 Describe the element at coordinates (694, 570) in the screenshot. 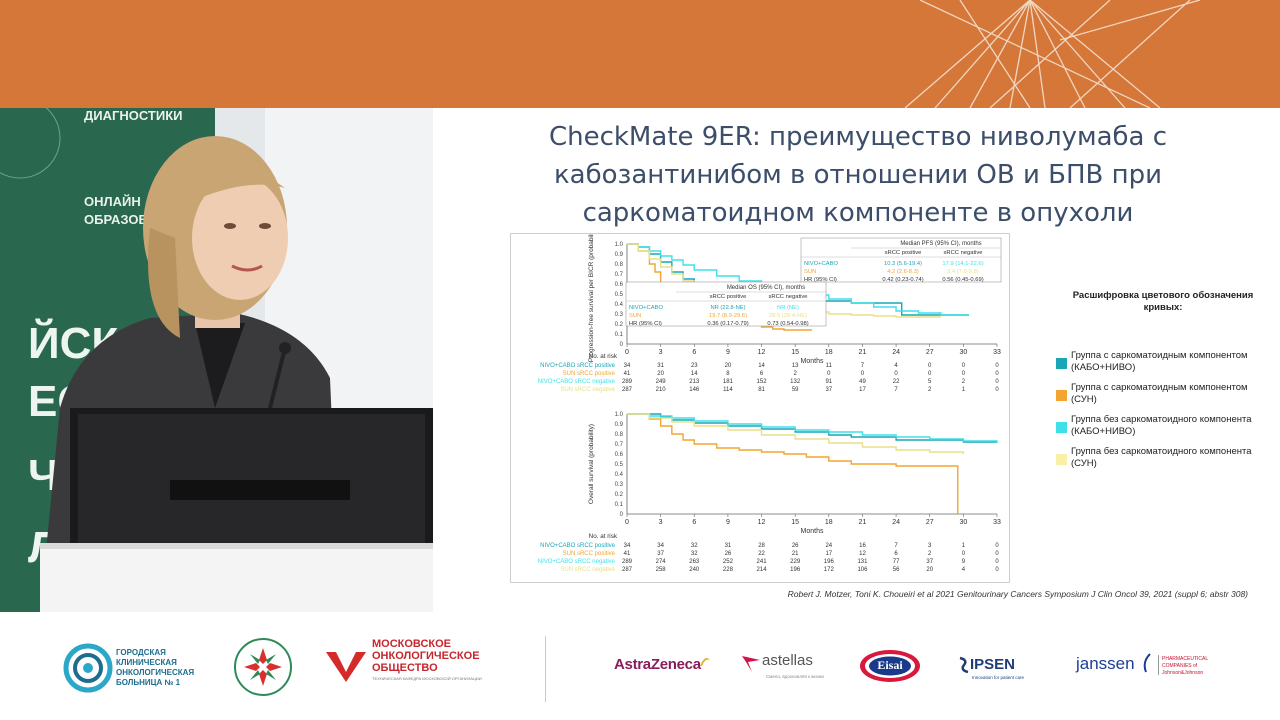

I see `risk-value: 240` at that location.